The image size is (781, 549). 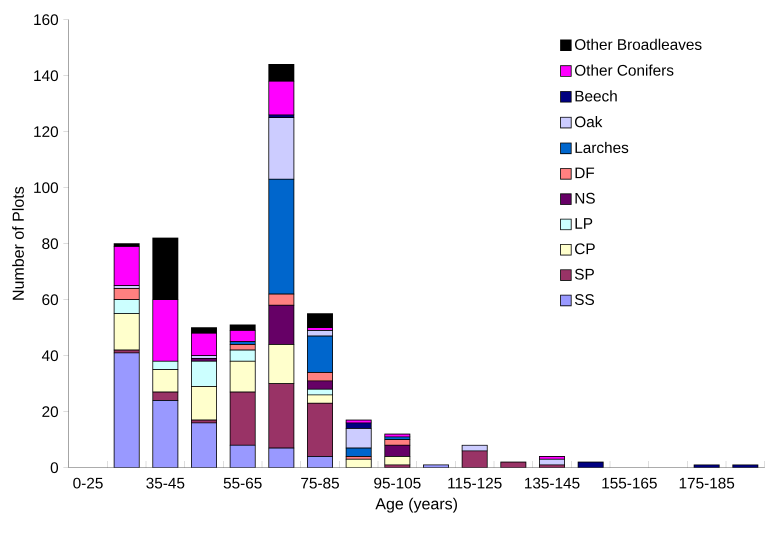 What do you see at coordinates (54, 468) in the screenshot?
I see `y-tick-label: 0` at bounding box center [54, 468].